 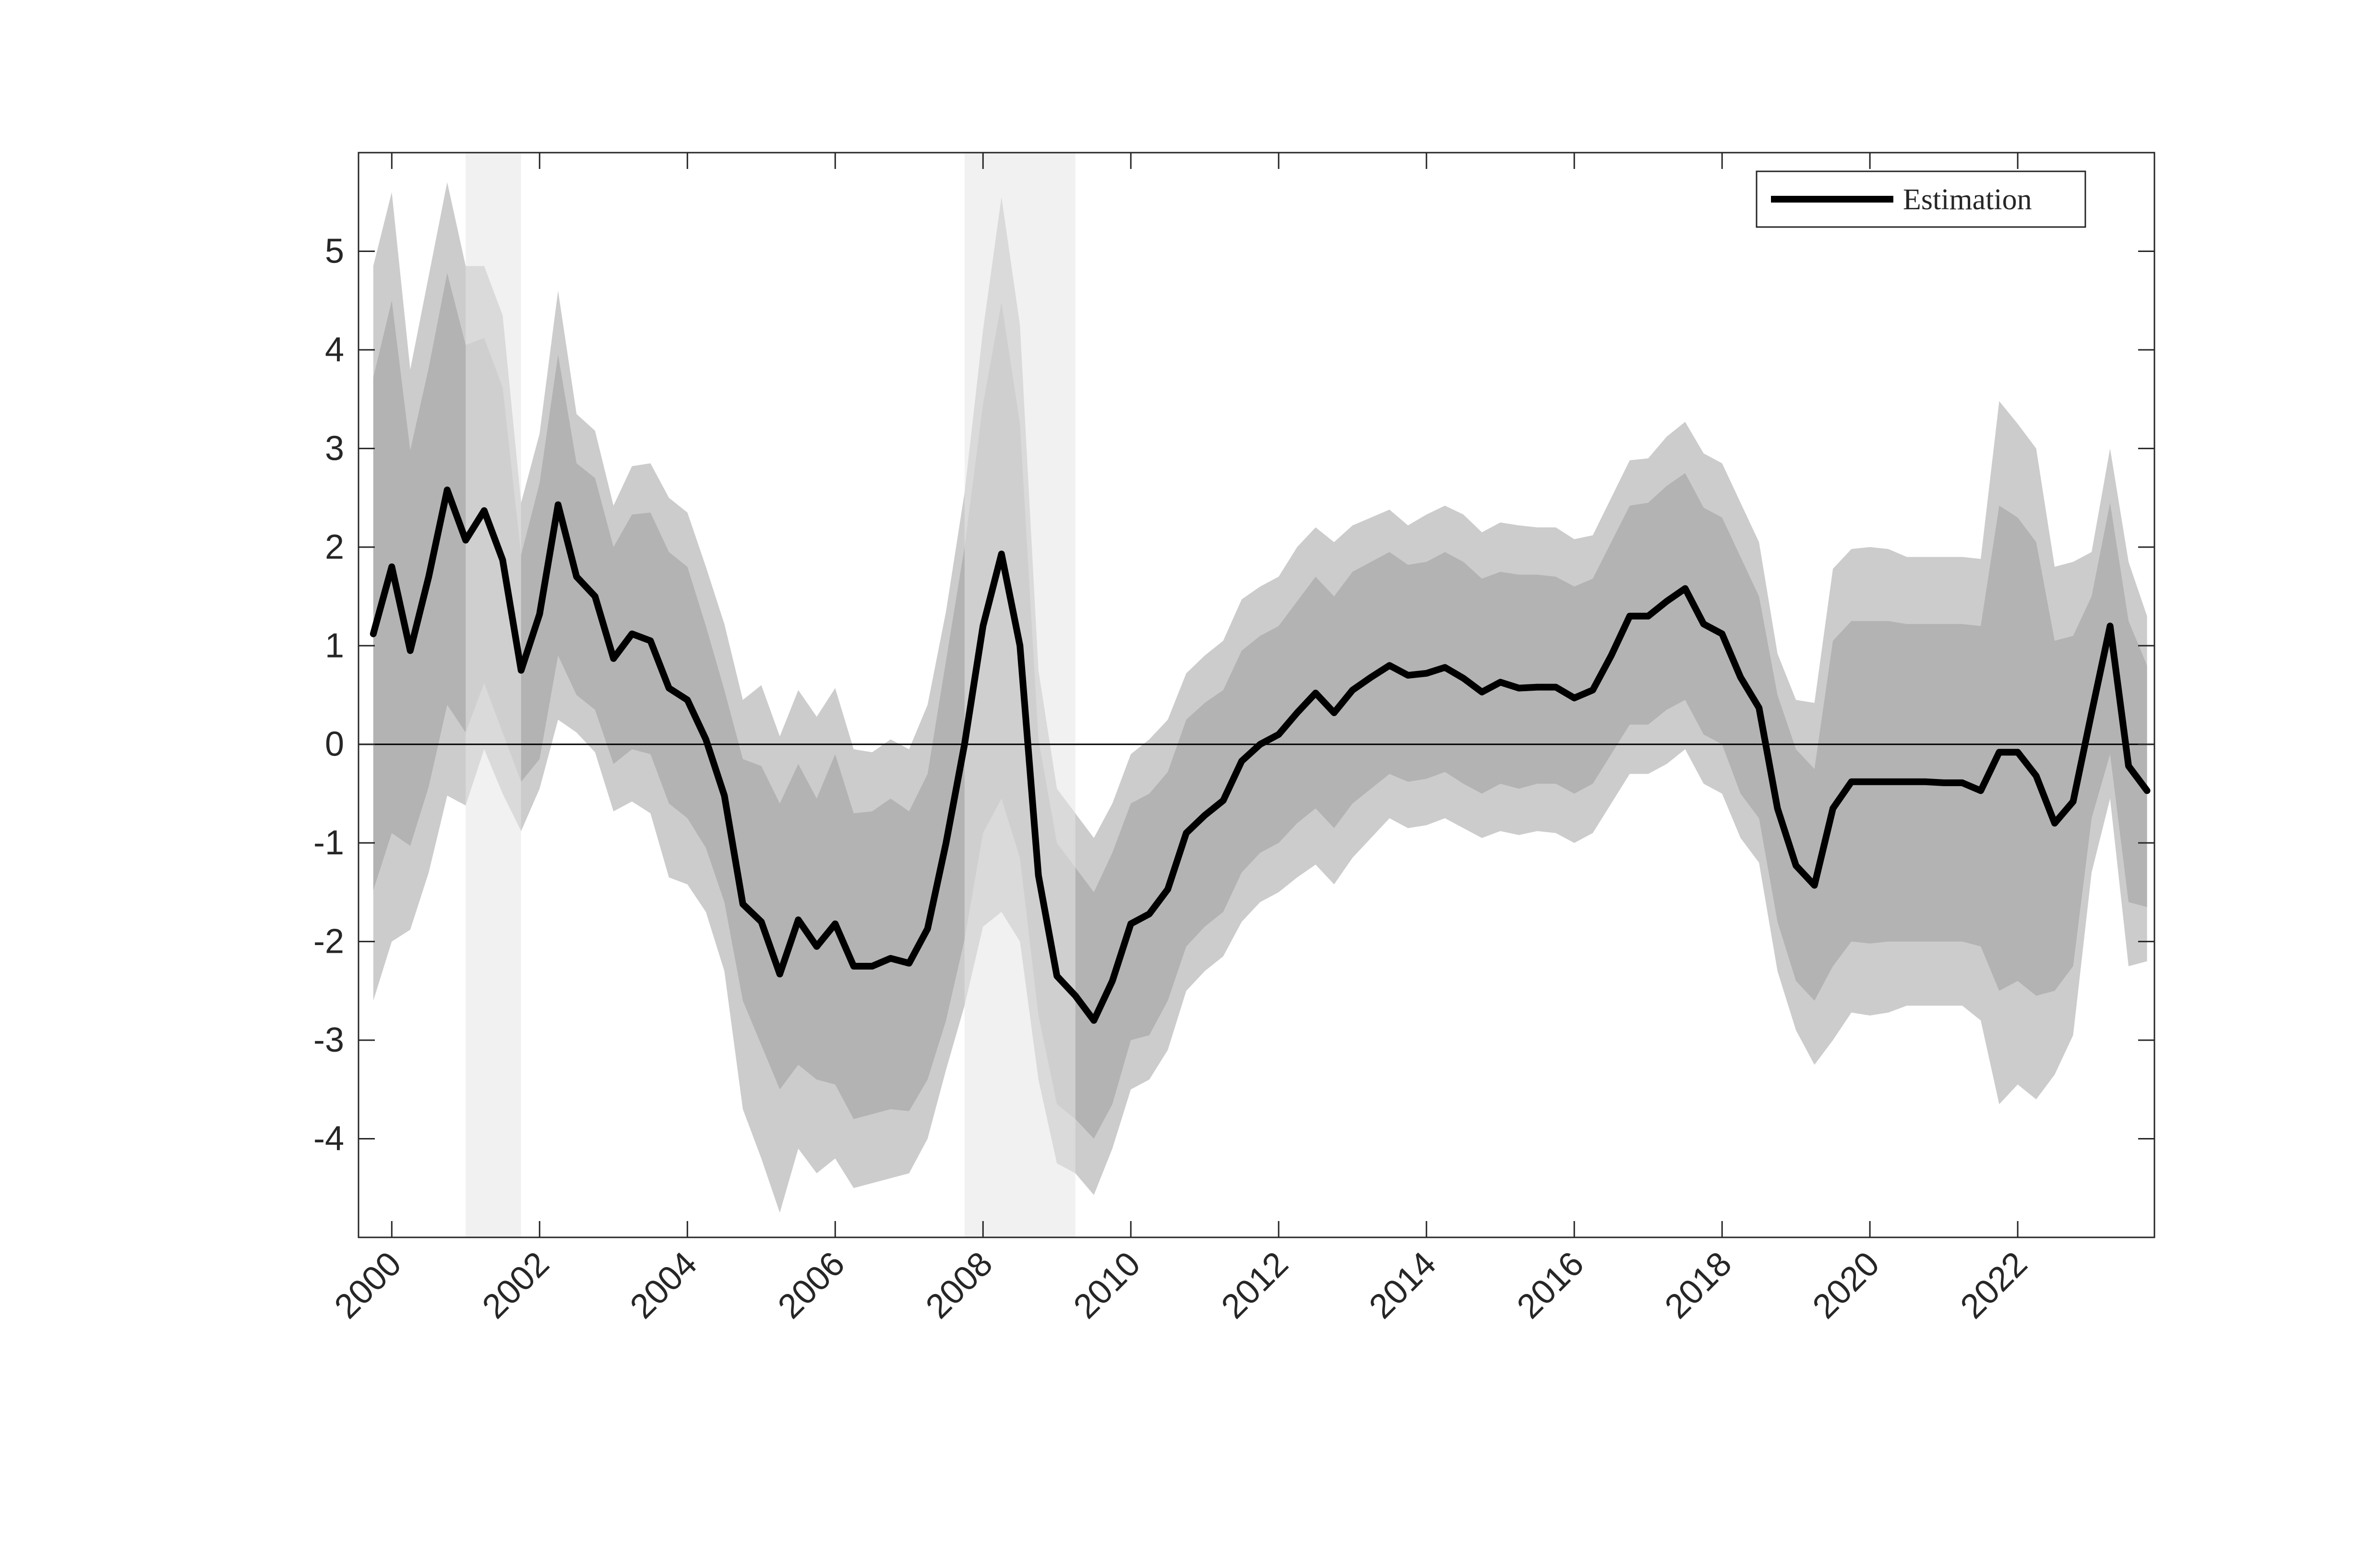 What do you see at coordinates (335, 744) in the screenshot?
I see `y-tick-label: 0` at bounding box center [335, 744].